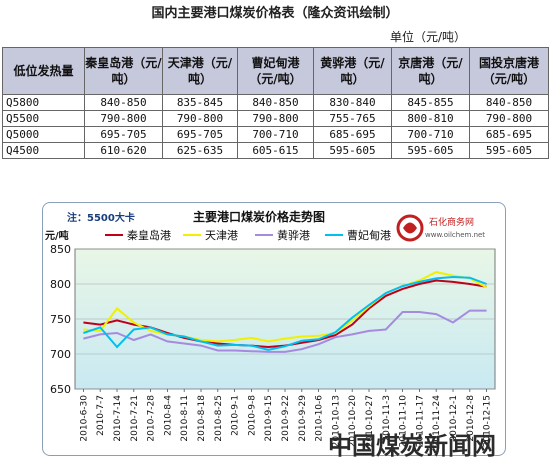 This screenshot has height=472, width=550. I want to click on x-tick-label: 2010-9-1, so click(236, 415).